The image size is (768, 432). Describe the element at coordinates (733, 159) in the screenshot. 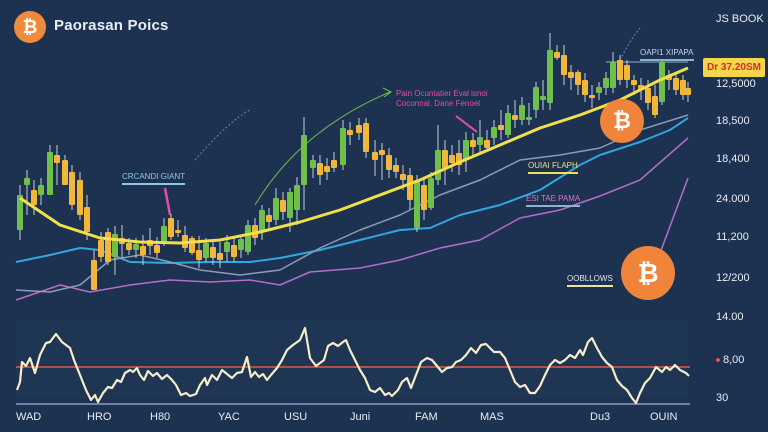

I see `y-axis-label: 18,400` at that location.